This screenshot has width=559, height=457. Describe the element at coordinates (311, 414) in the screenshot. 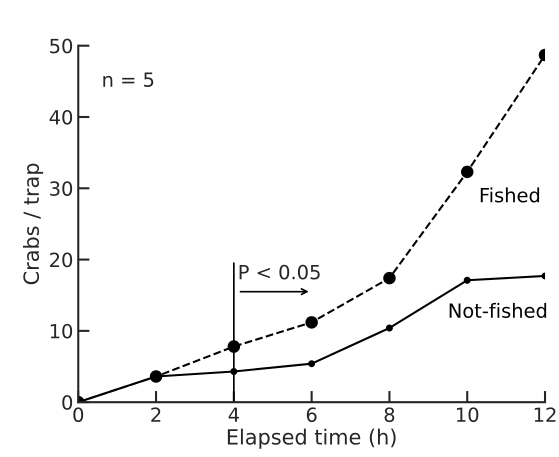

I see `x-tick-label: 6` at that location.